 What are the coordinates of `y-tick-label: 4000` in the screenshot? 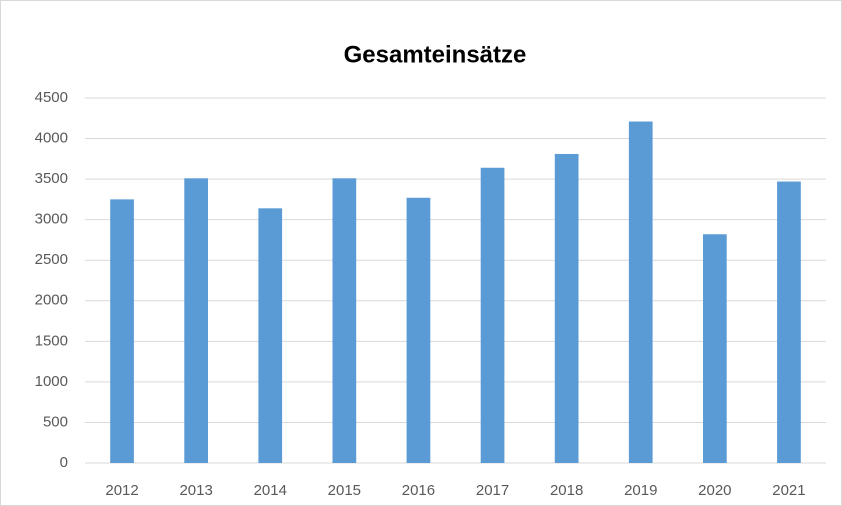 It's located at (51, 138).